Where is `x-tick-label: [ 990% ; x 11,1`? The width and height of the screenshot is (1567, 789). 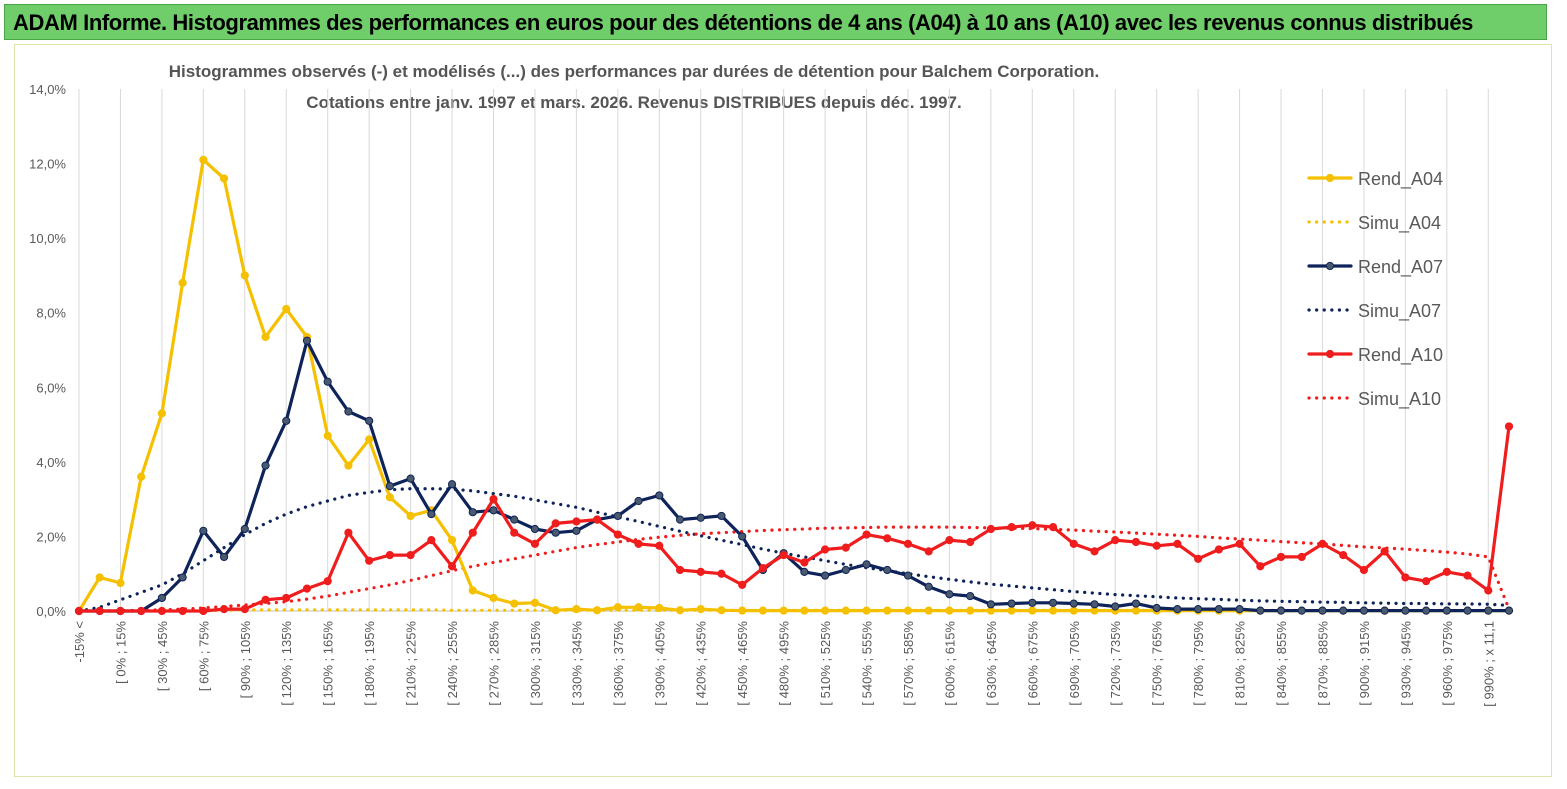 x-tick-label: [ 990% ; x 11,1 is located at coordinates (1488, 664).